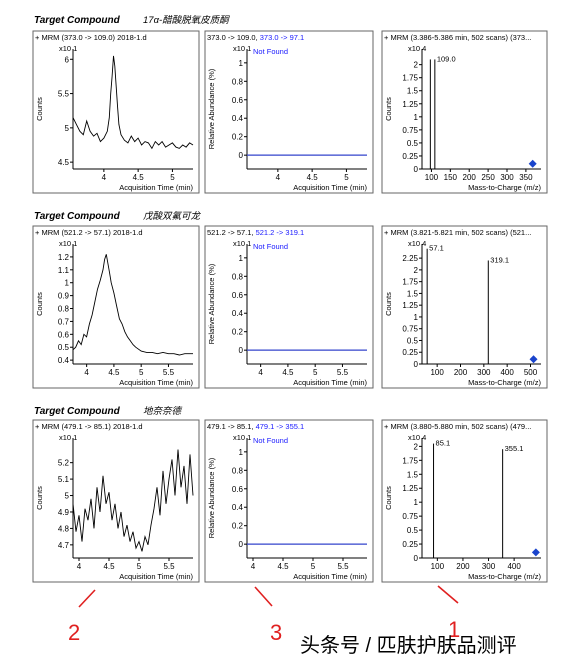 This screenshot has width=587, height=667. What do you see at coordinates (77, 216) in the screenshot?
I see `section-label: Target Compound` at bounding box center [77, 216].